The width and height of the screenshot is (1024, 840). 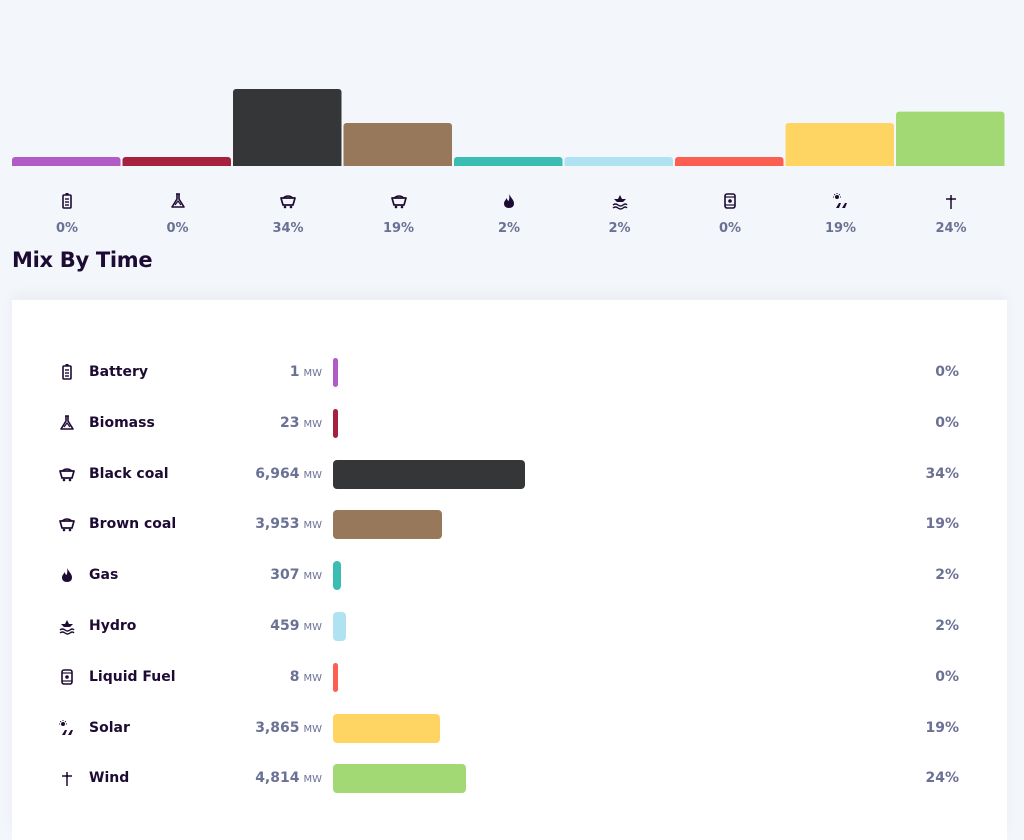 I want to click on row-value: 8 MW, so click(x=306, y=677).